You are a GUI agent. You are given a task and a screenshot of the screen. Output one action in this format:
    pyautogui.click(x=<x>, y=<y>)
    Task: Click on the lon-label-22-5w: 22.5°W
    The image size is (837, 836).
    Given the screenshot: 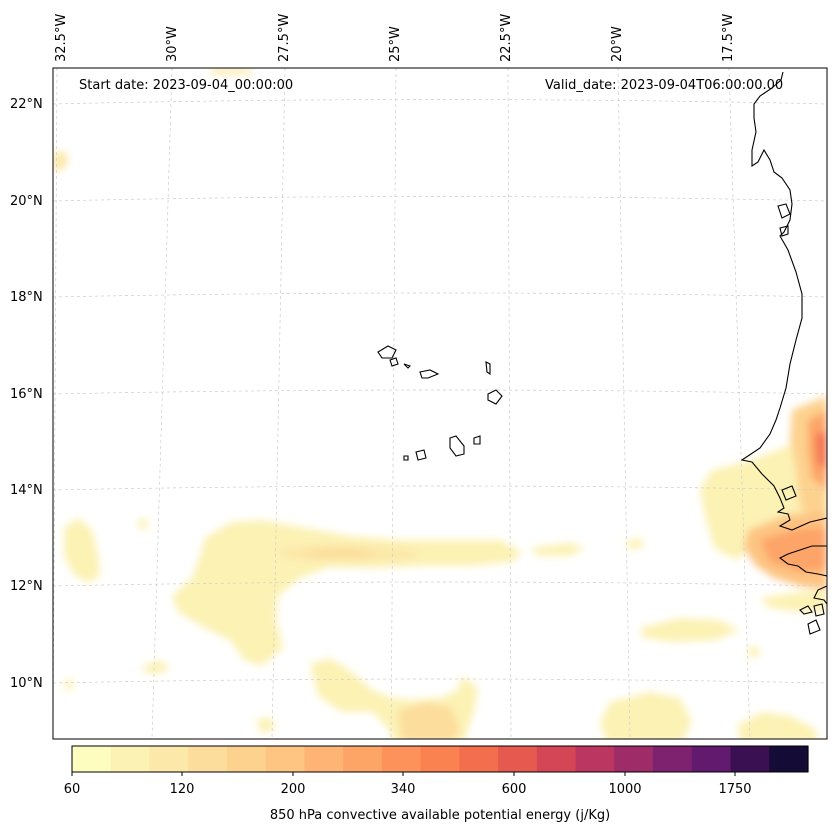 What is the action you would take?
    pyautogui.click(x=506, y=37)
    